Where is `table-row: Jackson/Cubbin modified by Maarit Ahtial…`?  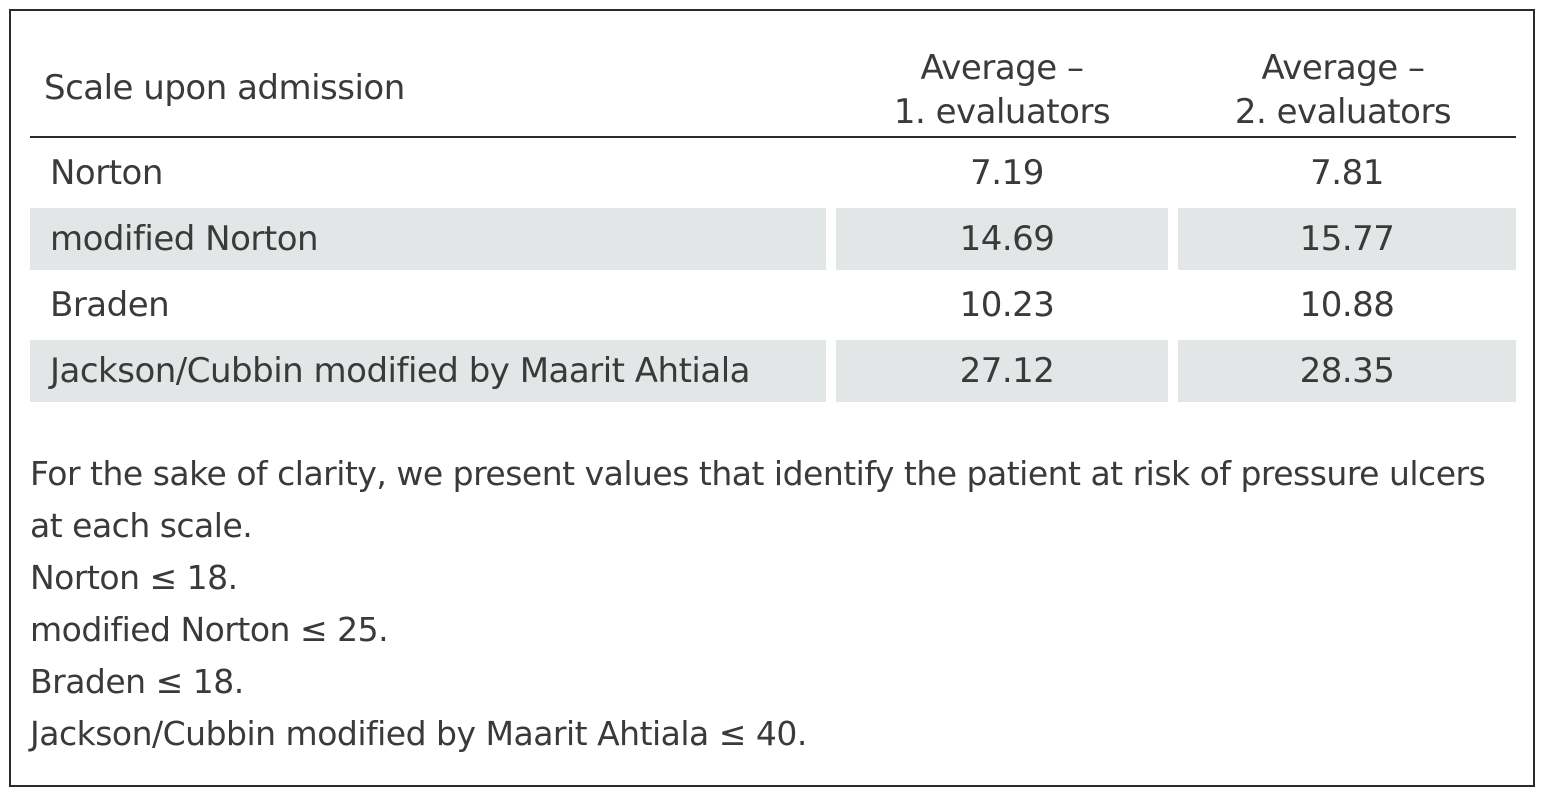 table-row: Jackson/Cubbin modified by Maarit Ahtial… is located at coordinates (773, 369).